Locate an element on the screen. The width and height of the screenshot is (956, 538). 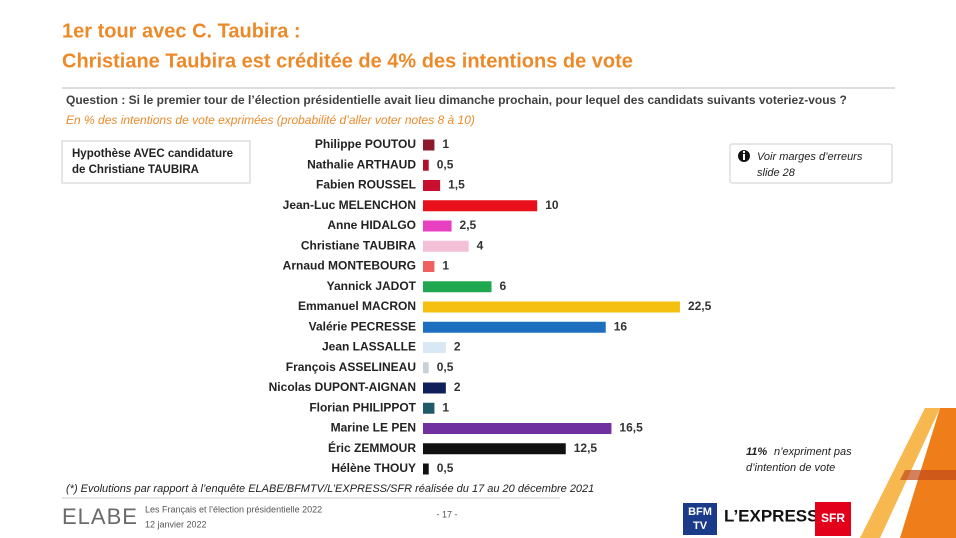
category-label: François ASSELINEAU is located at coordinates (351, 367).